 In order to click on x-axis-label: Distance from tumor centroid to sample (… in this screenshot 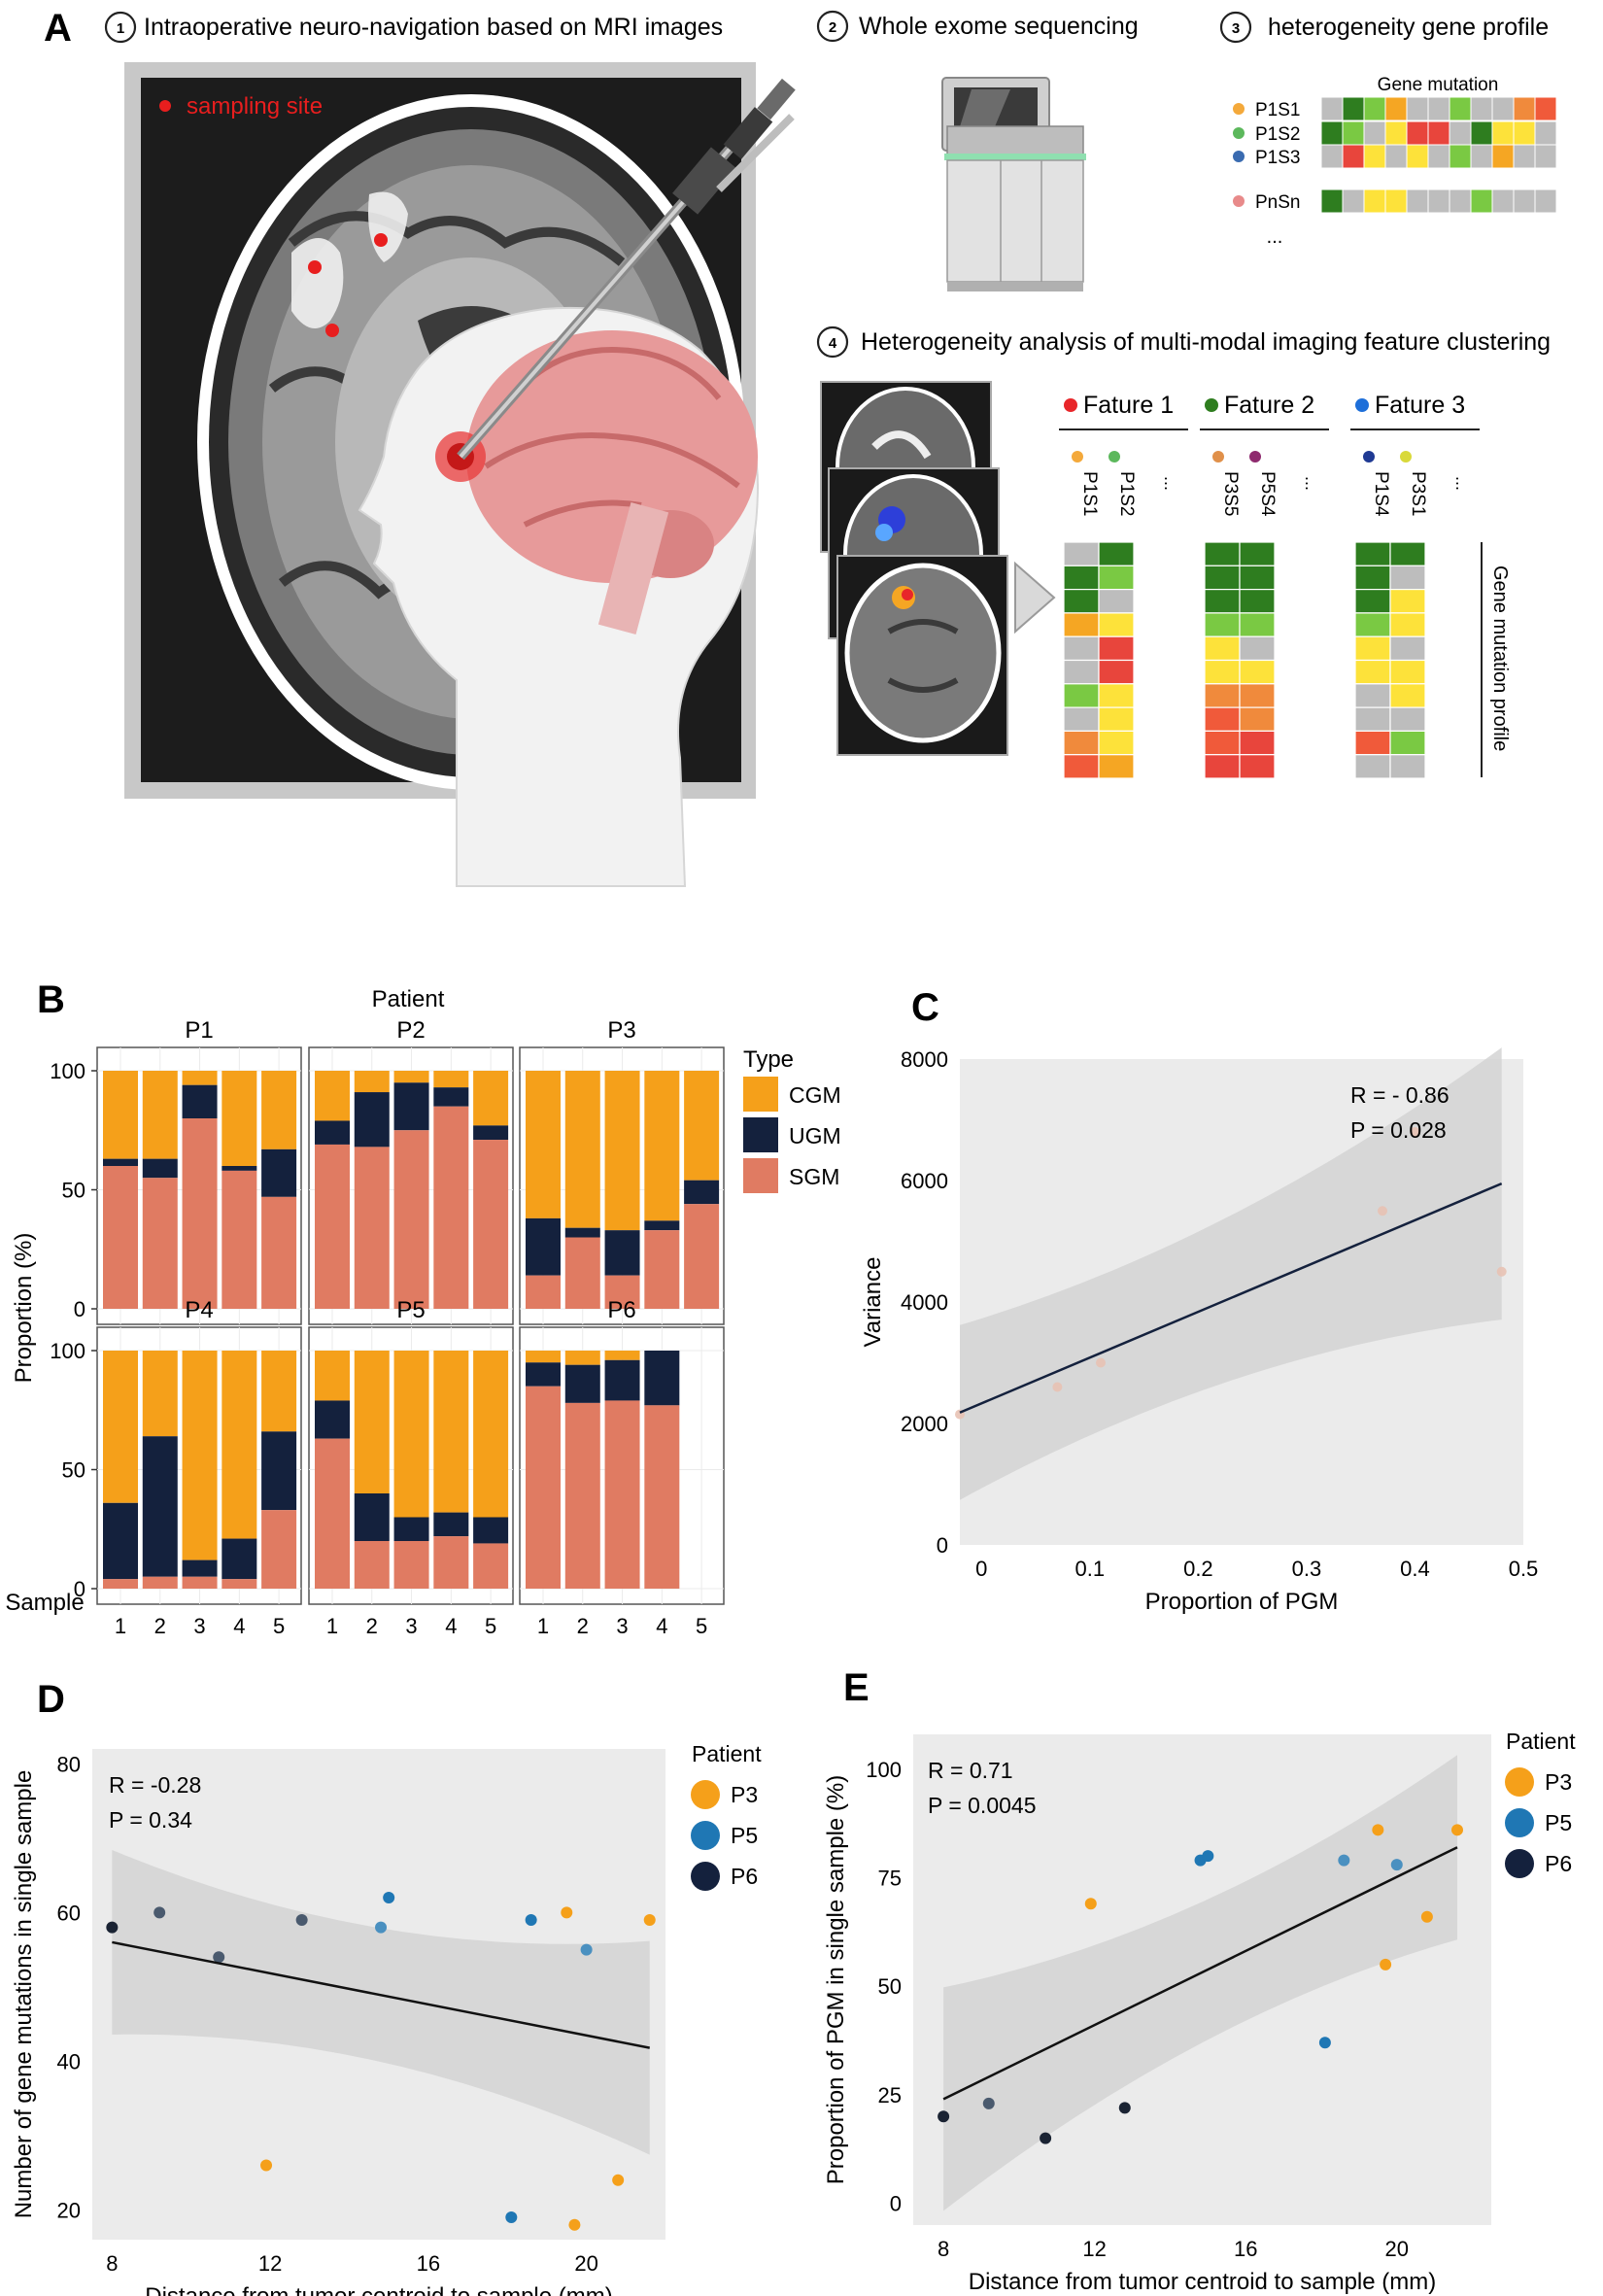, I will do `click(1202, 2282)`.